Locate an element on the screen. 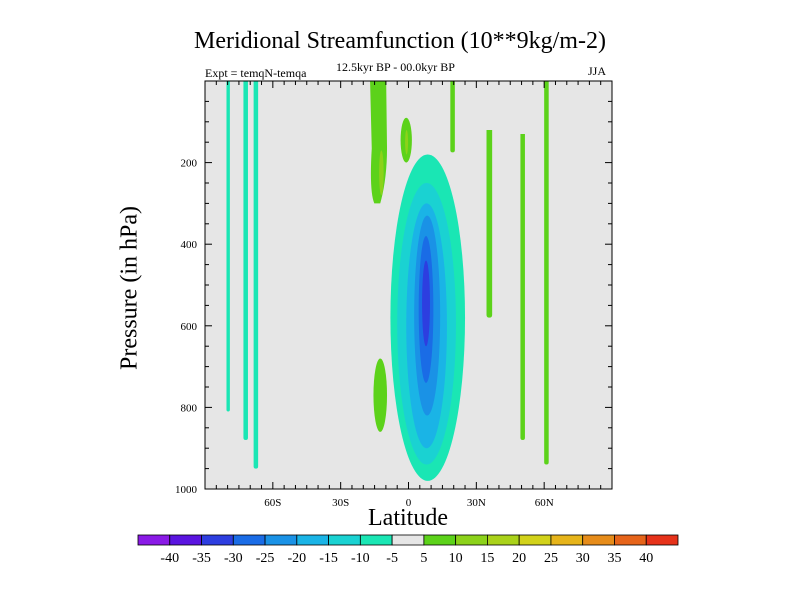 The image size is (800, 600). season-label: JJA is located at coordinates (597, 71).